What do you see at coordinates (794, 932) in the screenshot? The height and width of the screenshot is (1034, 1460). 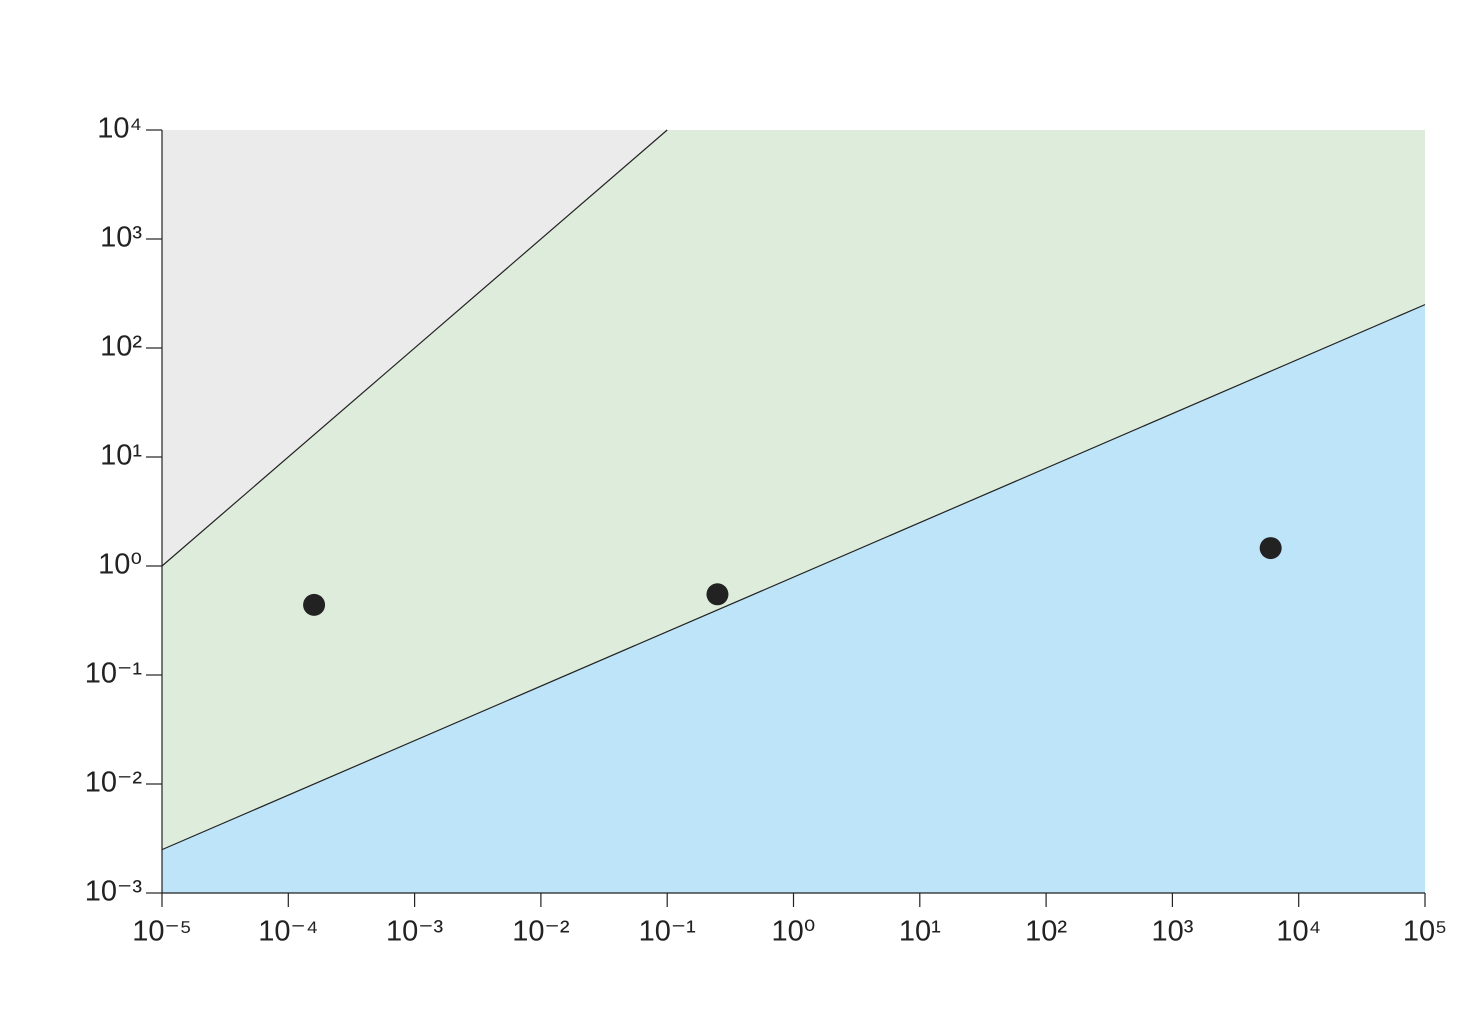 I see `x-tick-label: 10⁰` at bounding box center [794, 932].